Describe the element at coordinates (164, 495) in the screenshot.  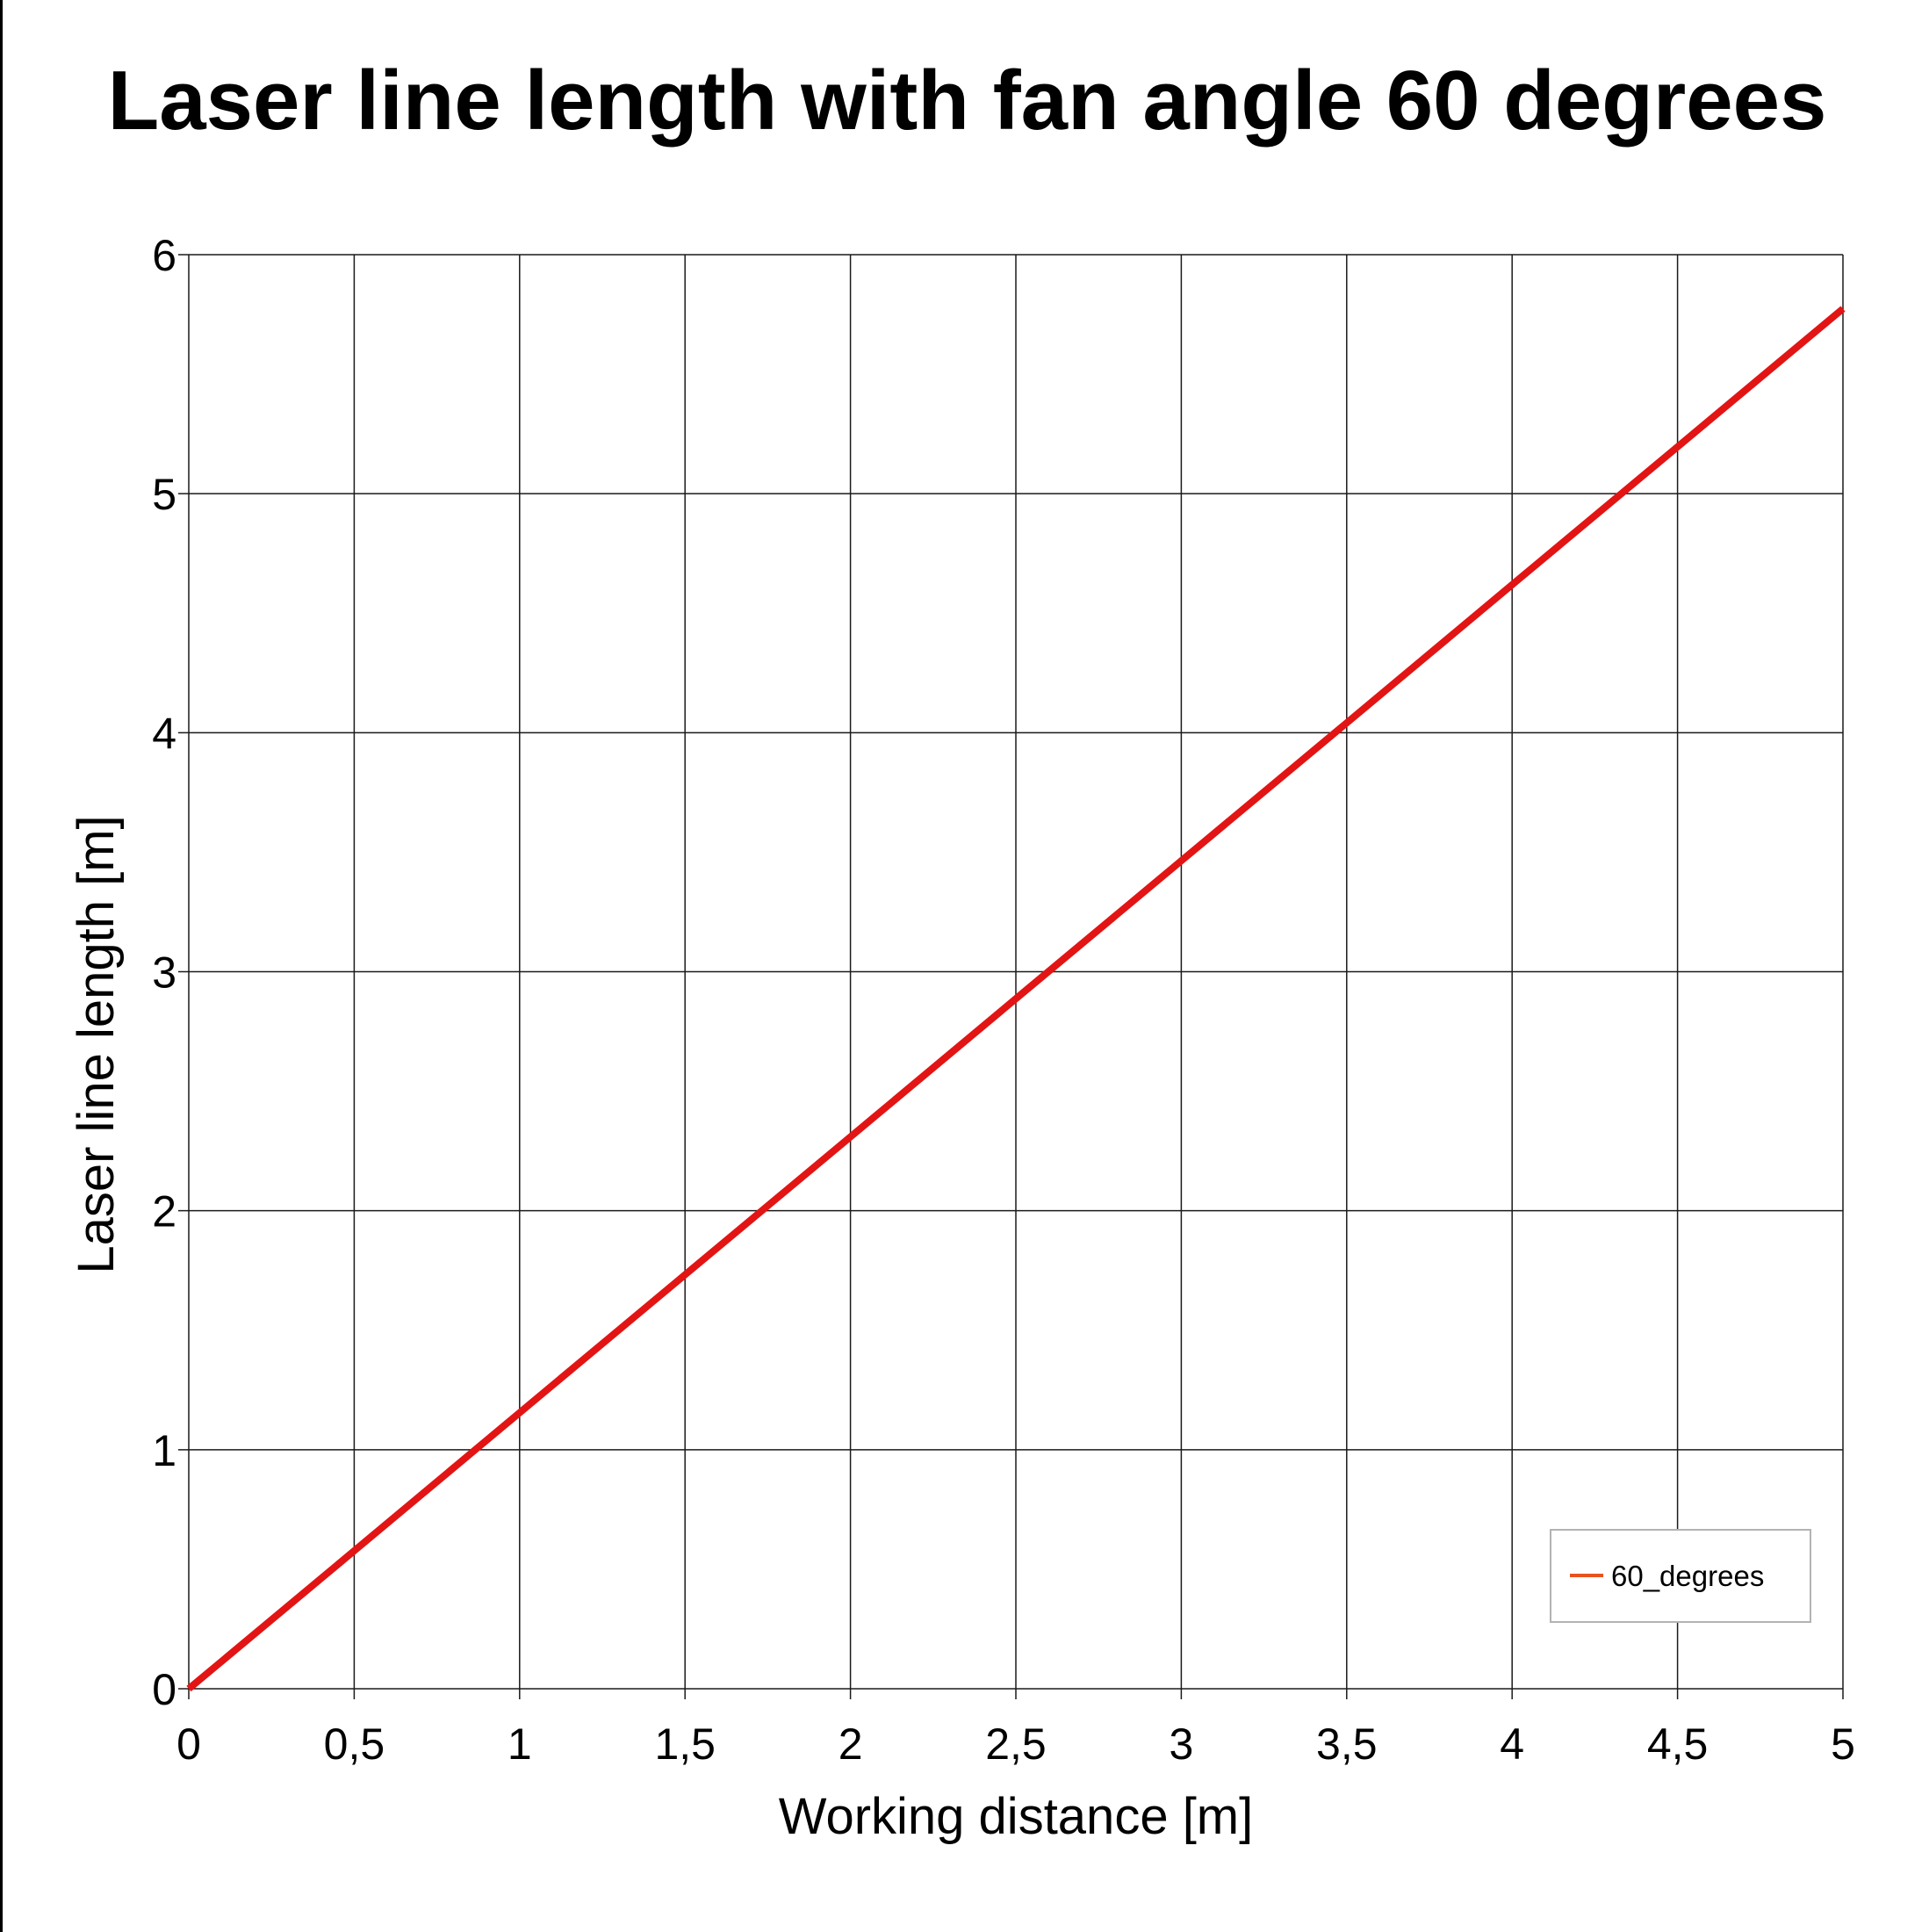
I see `y-tick-label: 5` at that location.